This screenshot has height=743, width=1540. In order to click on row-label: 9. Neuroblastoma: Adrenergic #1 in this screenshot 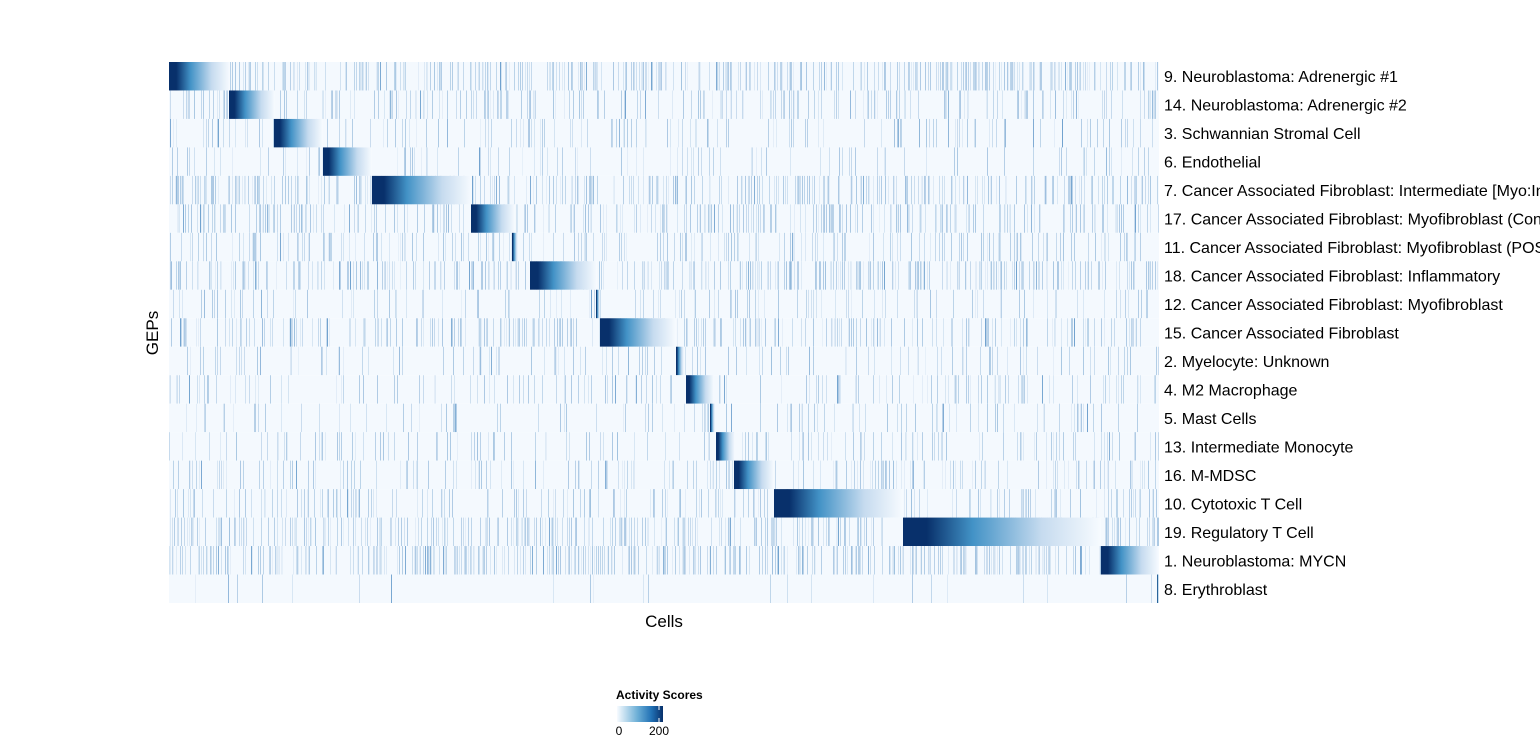, I will do `click(1281, 77)`.